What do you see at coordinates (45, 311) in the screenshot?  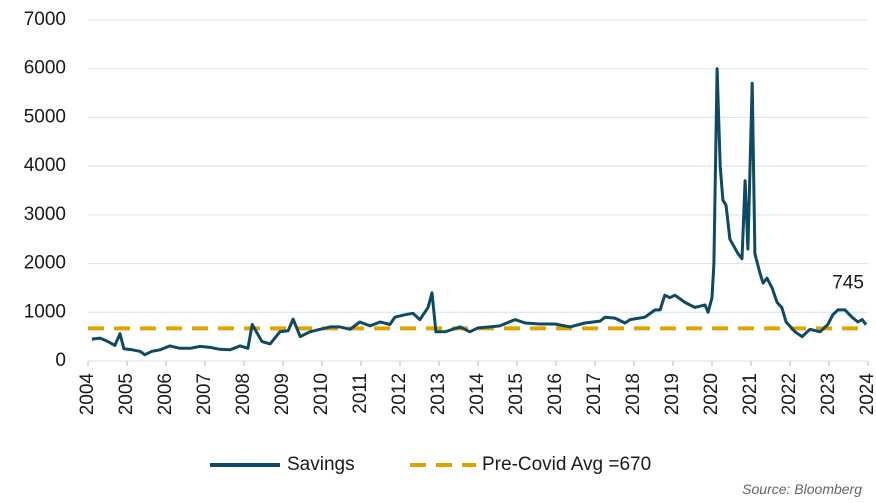 I see `y-tick-label: 1000` at bounding box center [45, 311].